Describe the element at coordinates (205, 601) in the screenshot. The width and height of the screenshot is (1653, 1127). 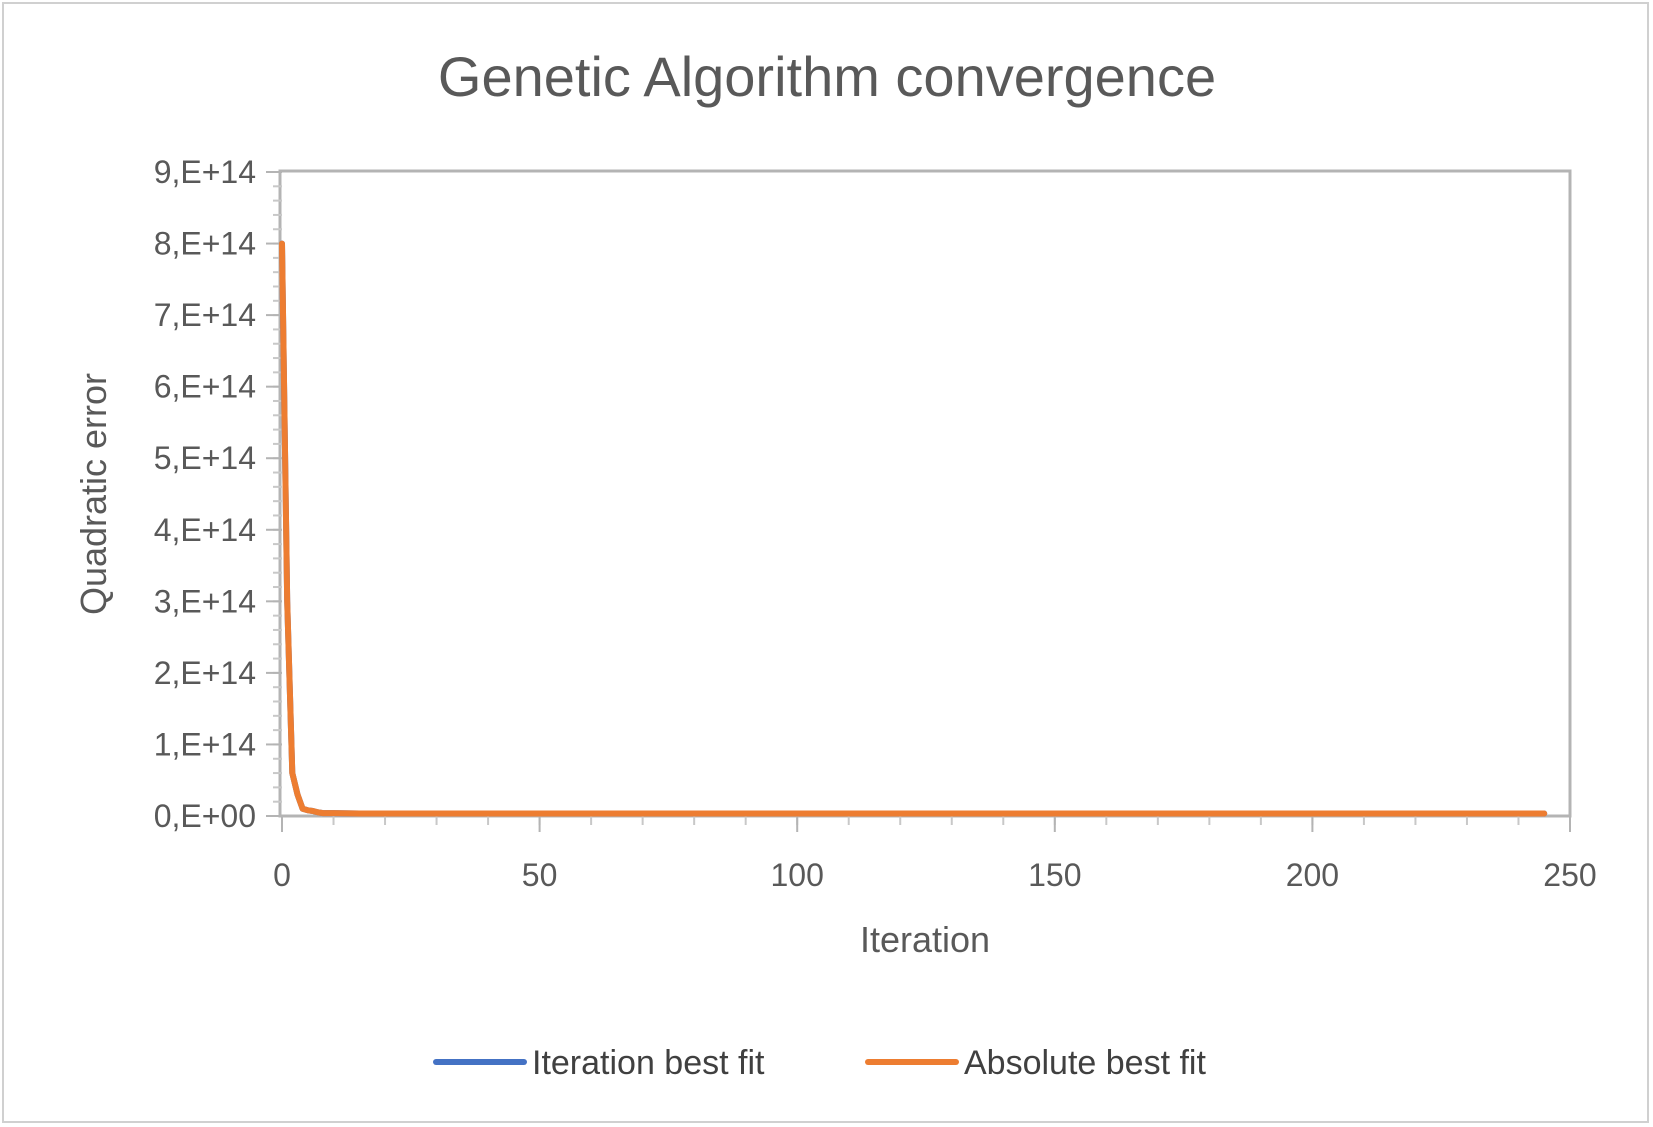
I see `y-tick-label: 3,E+14` at that location.